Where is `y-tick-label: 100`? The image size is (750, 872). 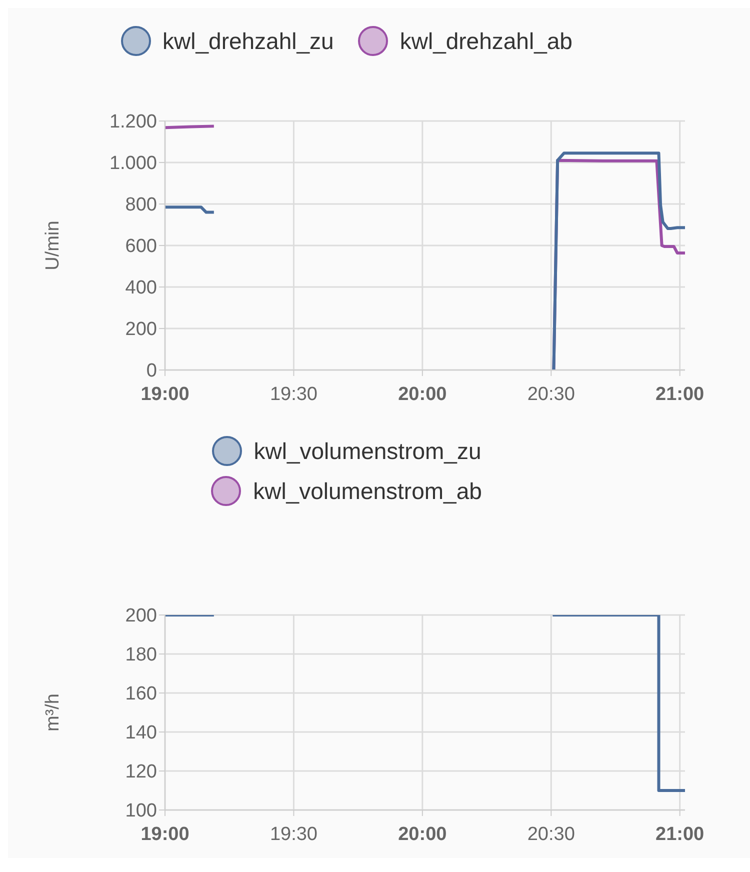 y-tick-label: 100 is located at coordinates (141, 811).